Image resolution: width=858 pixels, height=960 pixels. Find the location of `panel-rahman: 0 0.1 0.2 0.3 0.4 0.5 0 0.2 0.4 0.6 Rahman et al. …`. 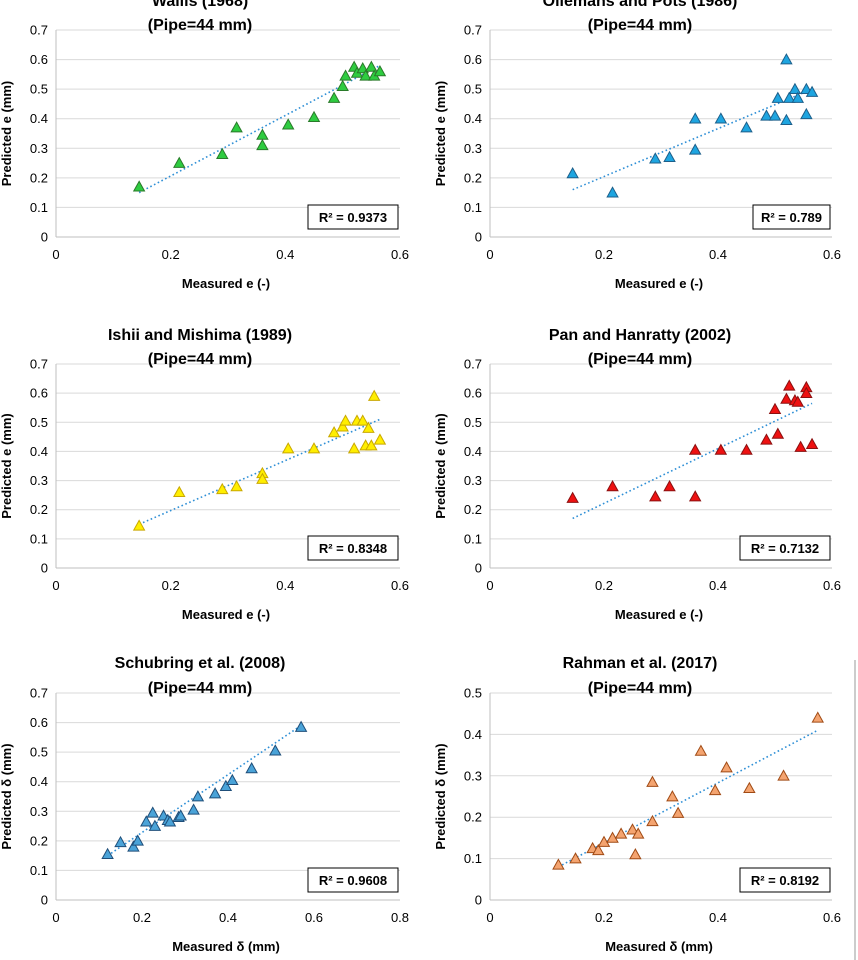

panel-rahman: 0 0.1 0.2 0.3 0.4 0.5 0 0.2 0.4 0.6 Rahman et al. … is located at coordinates (637, 804).